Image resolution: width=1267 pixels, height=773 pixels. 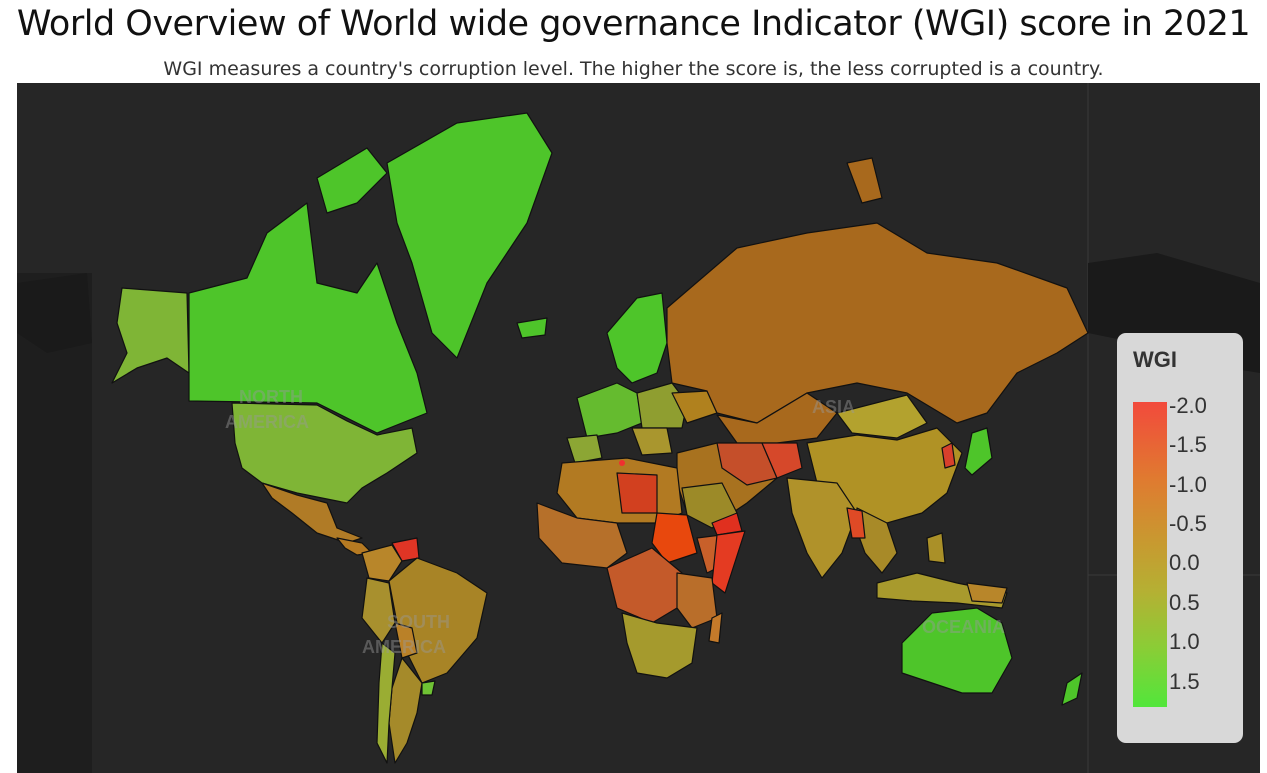 I want to click on label-oceania: OCEANIA, so click(x=963, y=627).